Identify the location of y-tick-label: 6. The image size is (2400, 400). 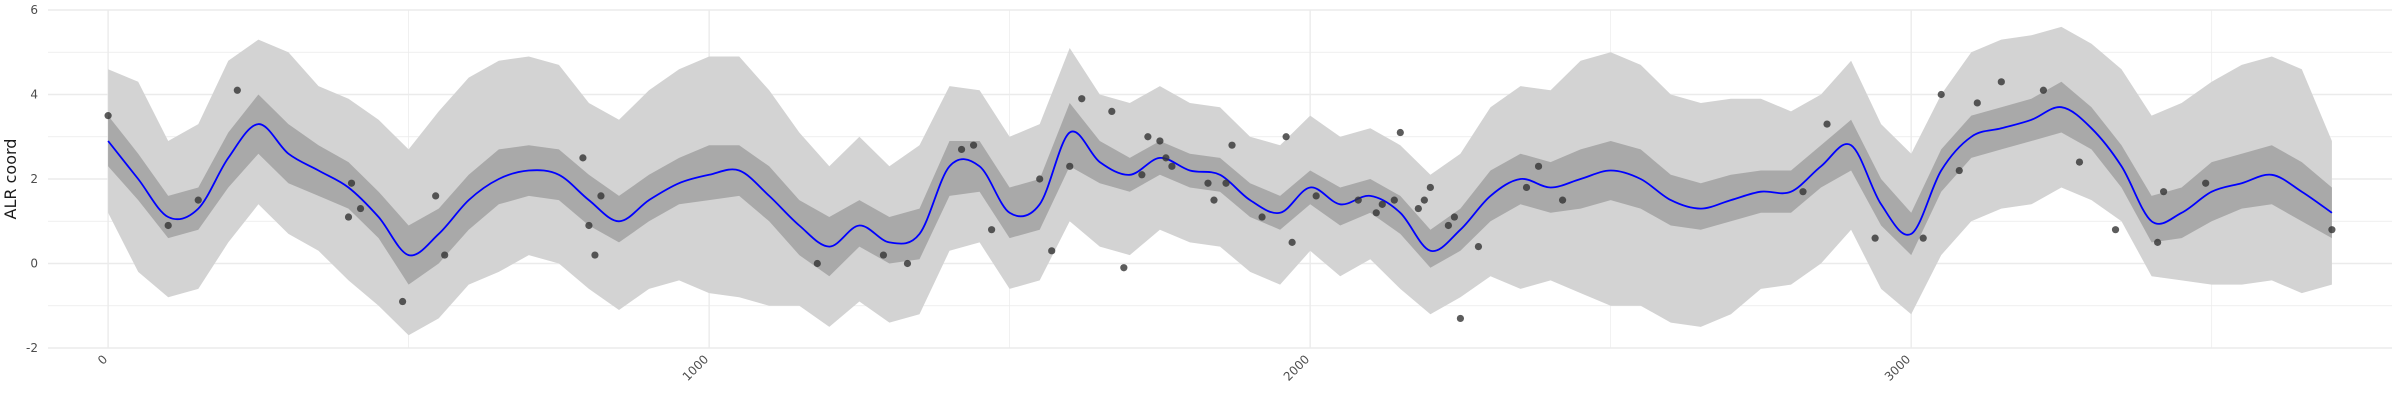
(34, 10).